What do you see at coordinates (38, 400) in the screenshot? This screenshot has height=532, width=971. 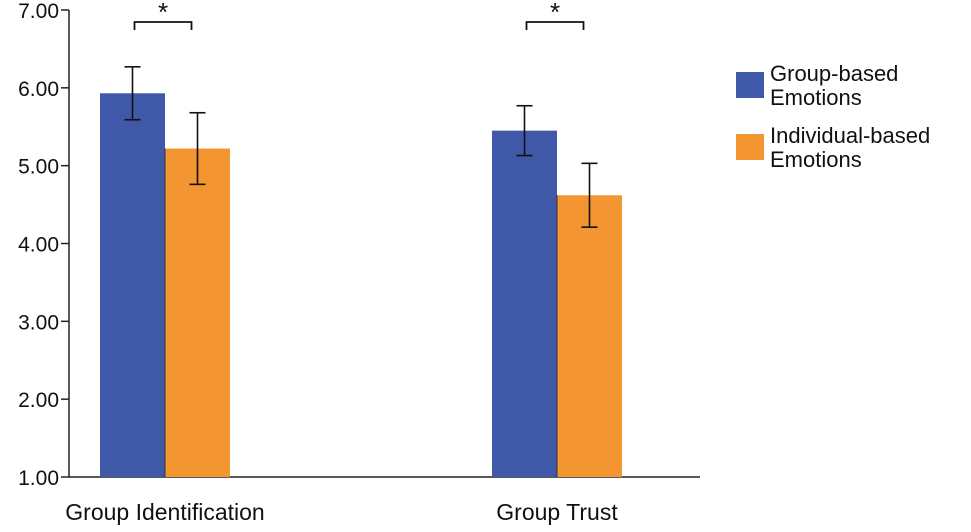 I see `y-tick-label: 2.00` at bounding box center [38, 400].